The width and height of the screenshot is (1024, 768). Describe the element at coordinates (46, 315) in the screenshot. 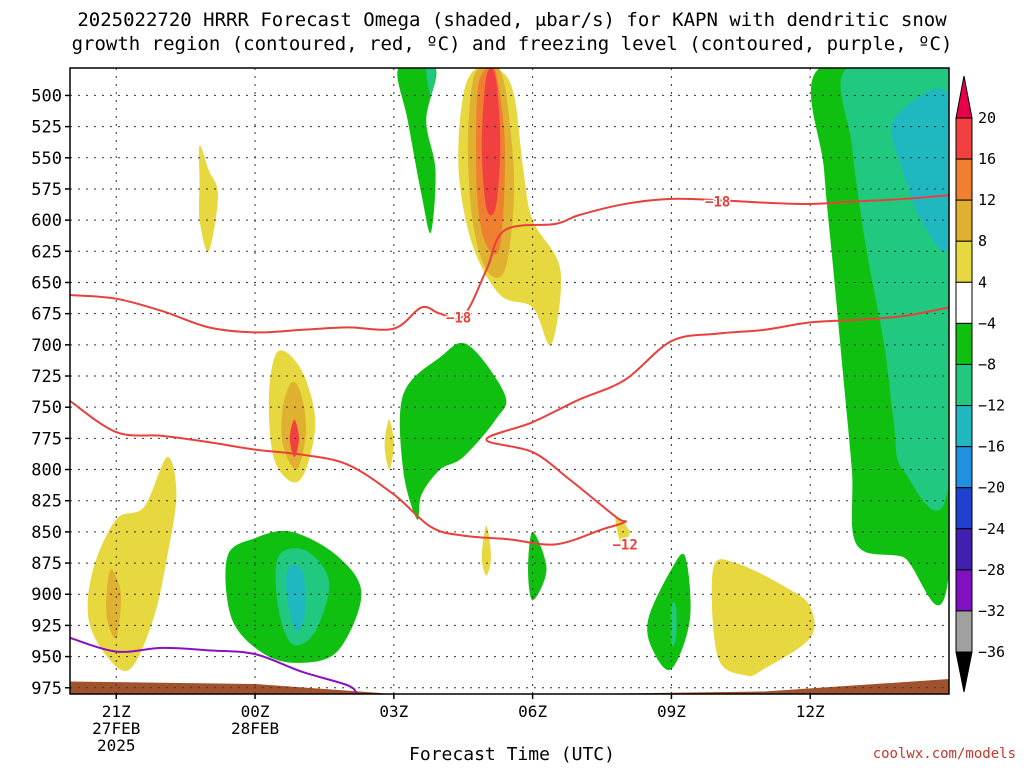

I see `y-tick-label-675: 675` at that location.